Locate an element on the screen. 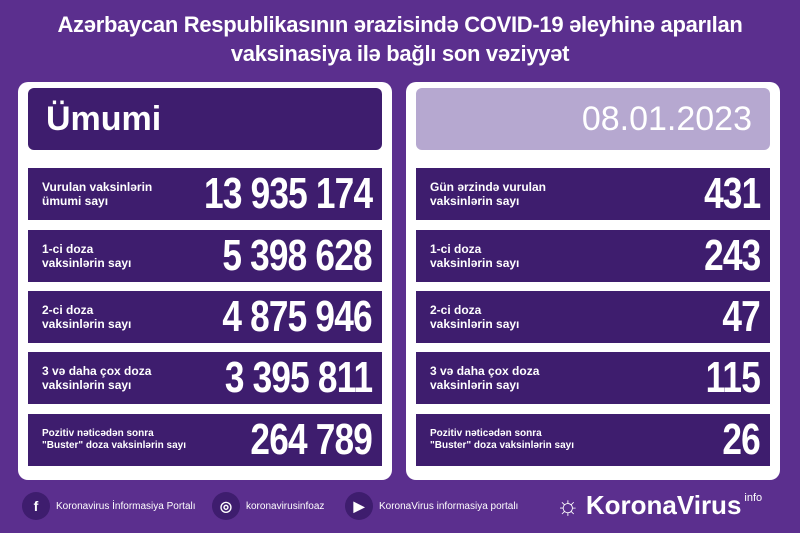 Image resolution: width=800 pixels, height=533 pixels. stat-value: 13 935 174 is located at coordinates (288, 193).